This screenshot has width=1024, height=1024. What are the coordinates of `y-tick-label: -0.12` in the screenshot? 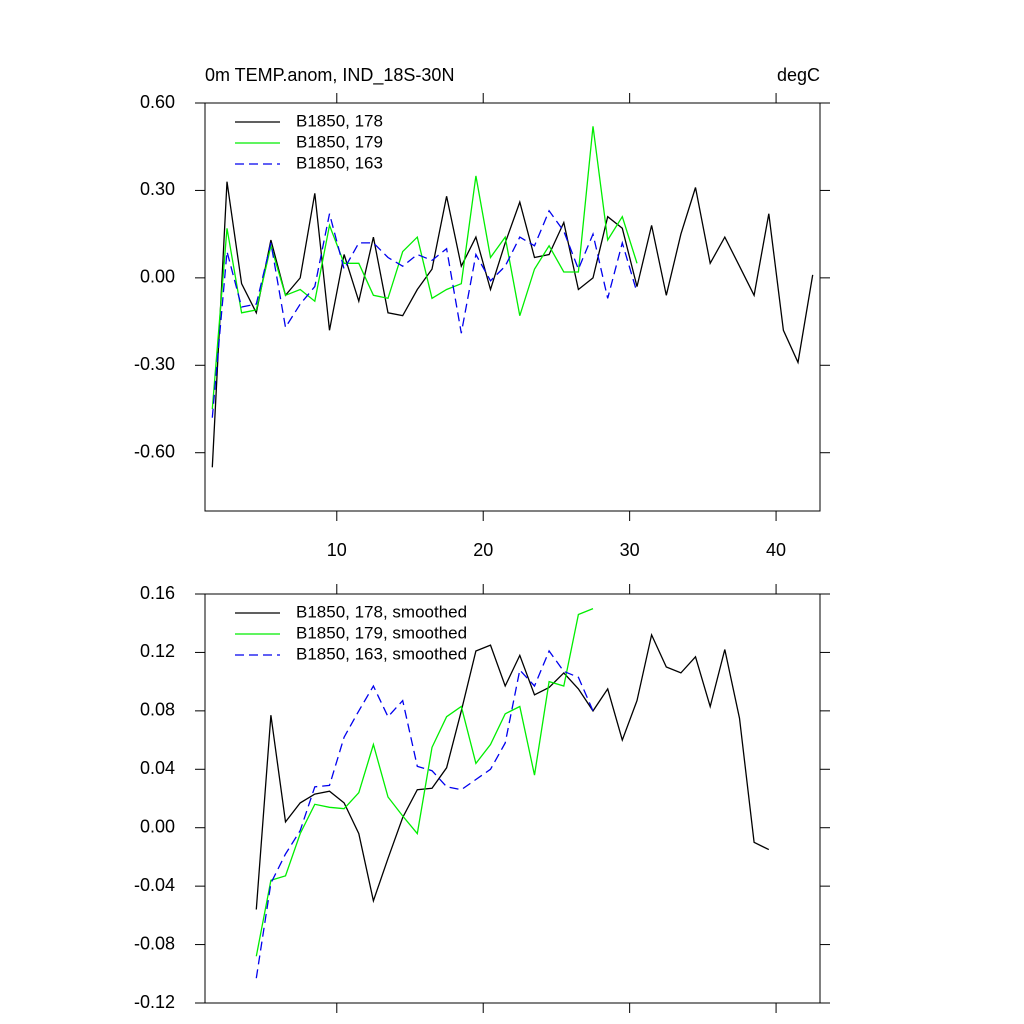 It's located at (154, 1002).